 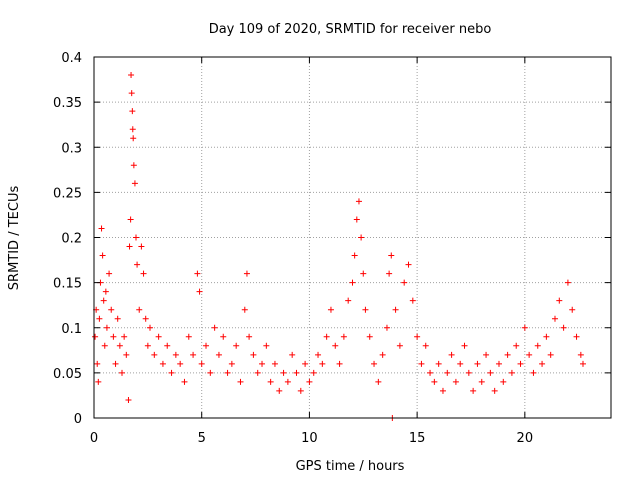 What do you see at coordinates (71, 239) in the screenshot?
I see `y-tick-label: 0.2` at bounding box center [71, 239].